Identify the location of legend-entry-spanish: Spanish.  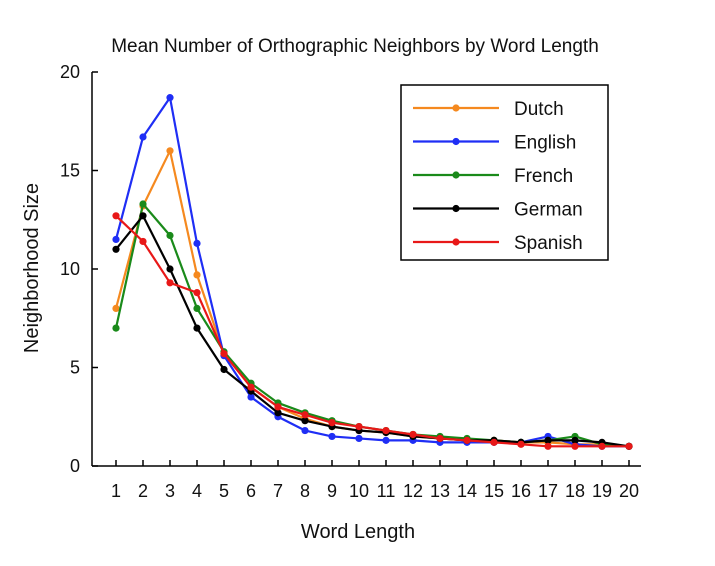
(498, 243).